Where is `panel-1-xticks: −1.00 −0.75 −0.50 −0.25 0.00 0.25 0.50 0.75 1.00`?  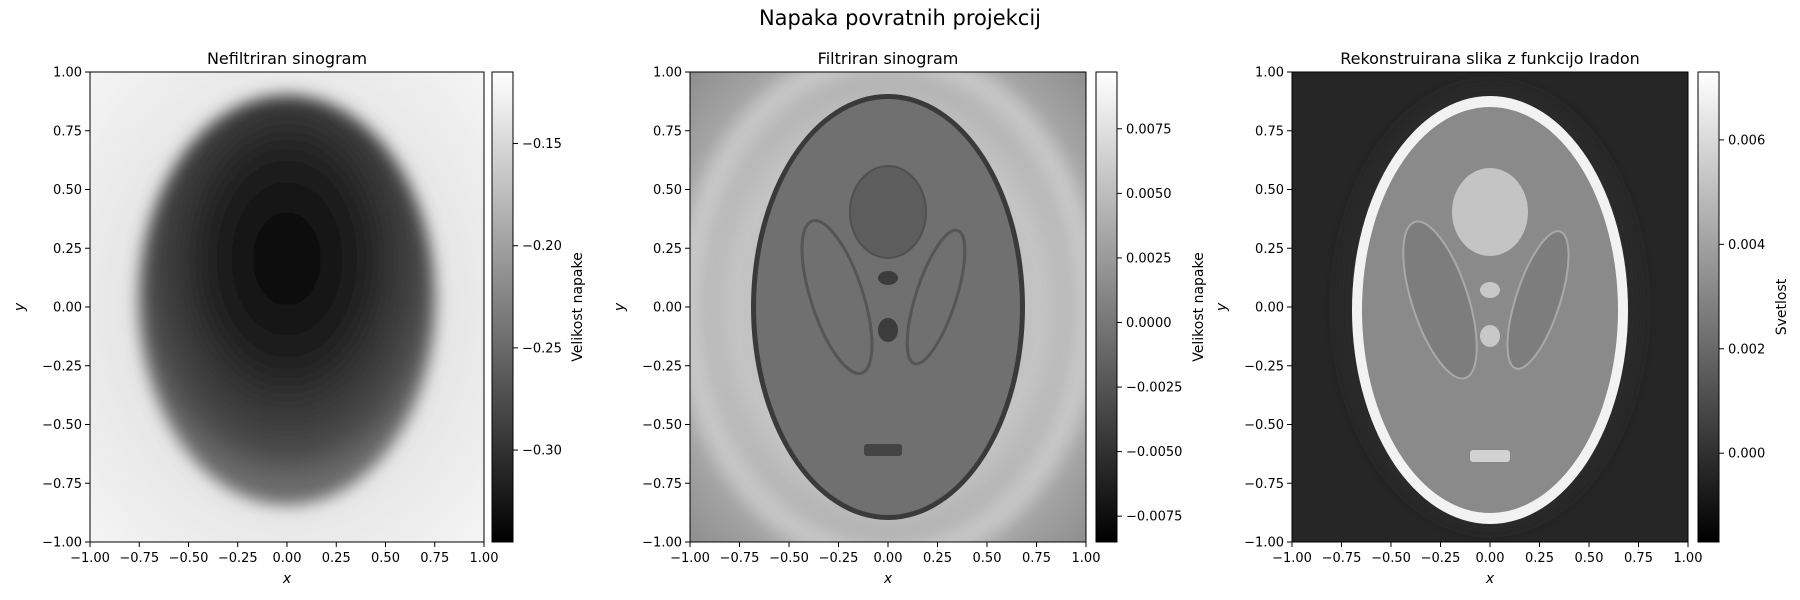
panel-1-xticks: −1.00 −0.75 −0.50 −0.25 0.00 0.25 0.50 0.75 1.00 is located at coordinates (284, 554).